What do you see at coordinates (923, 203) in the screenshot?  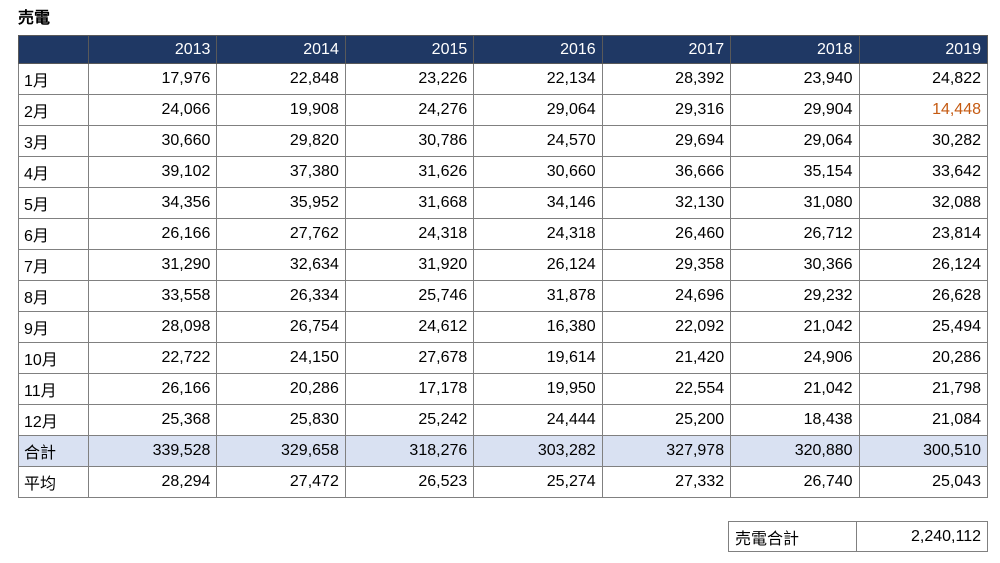 I see `value-cell: 32,088` at bounding box center [923, 203].